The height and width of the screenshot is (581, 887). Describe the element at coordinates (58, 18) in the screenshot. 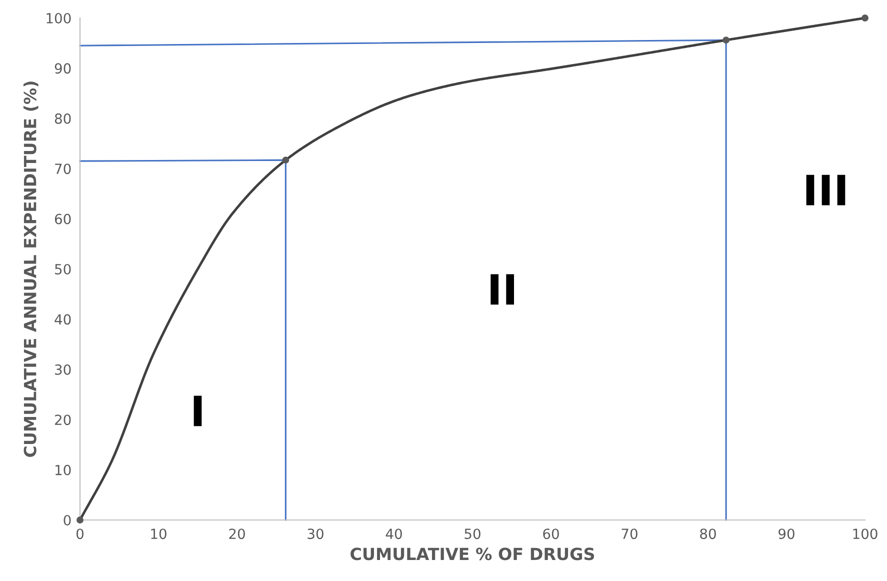

I see `y-tick-label: 100` at that location.